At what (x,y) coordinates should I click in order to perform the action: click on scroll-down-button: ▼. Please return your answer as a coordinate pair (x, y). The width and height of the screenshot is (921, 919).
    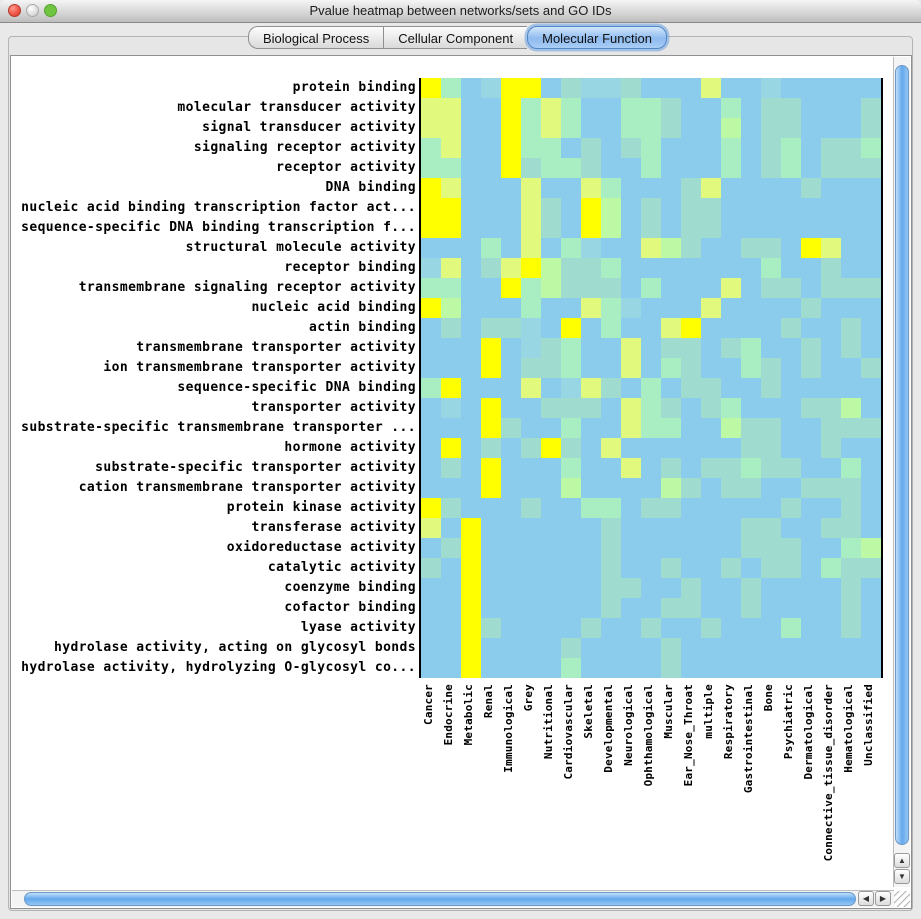
    Looking at the image, I should click on (902, 876).